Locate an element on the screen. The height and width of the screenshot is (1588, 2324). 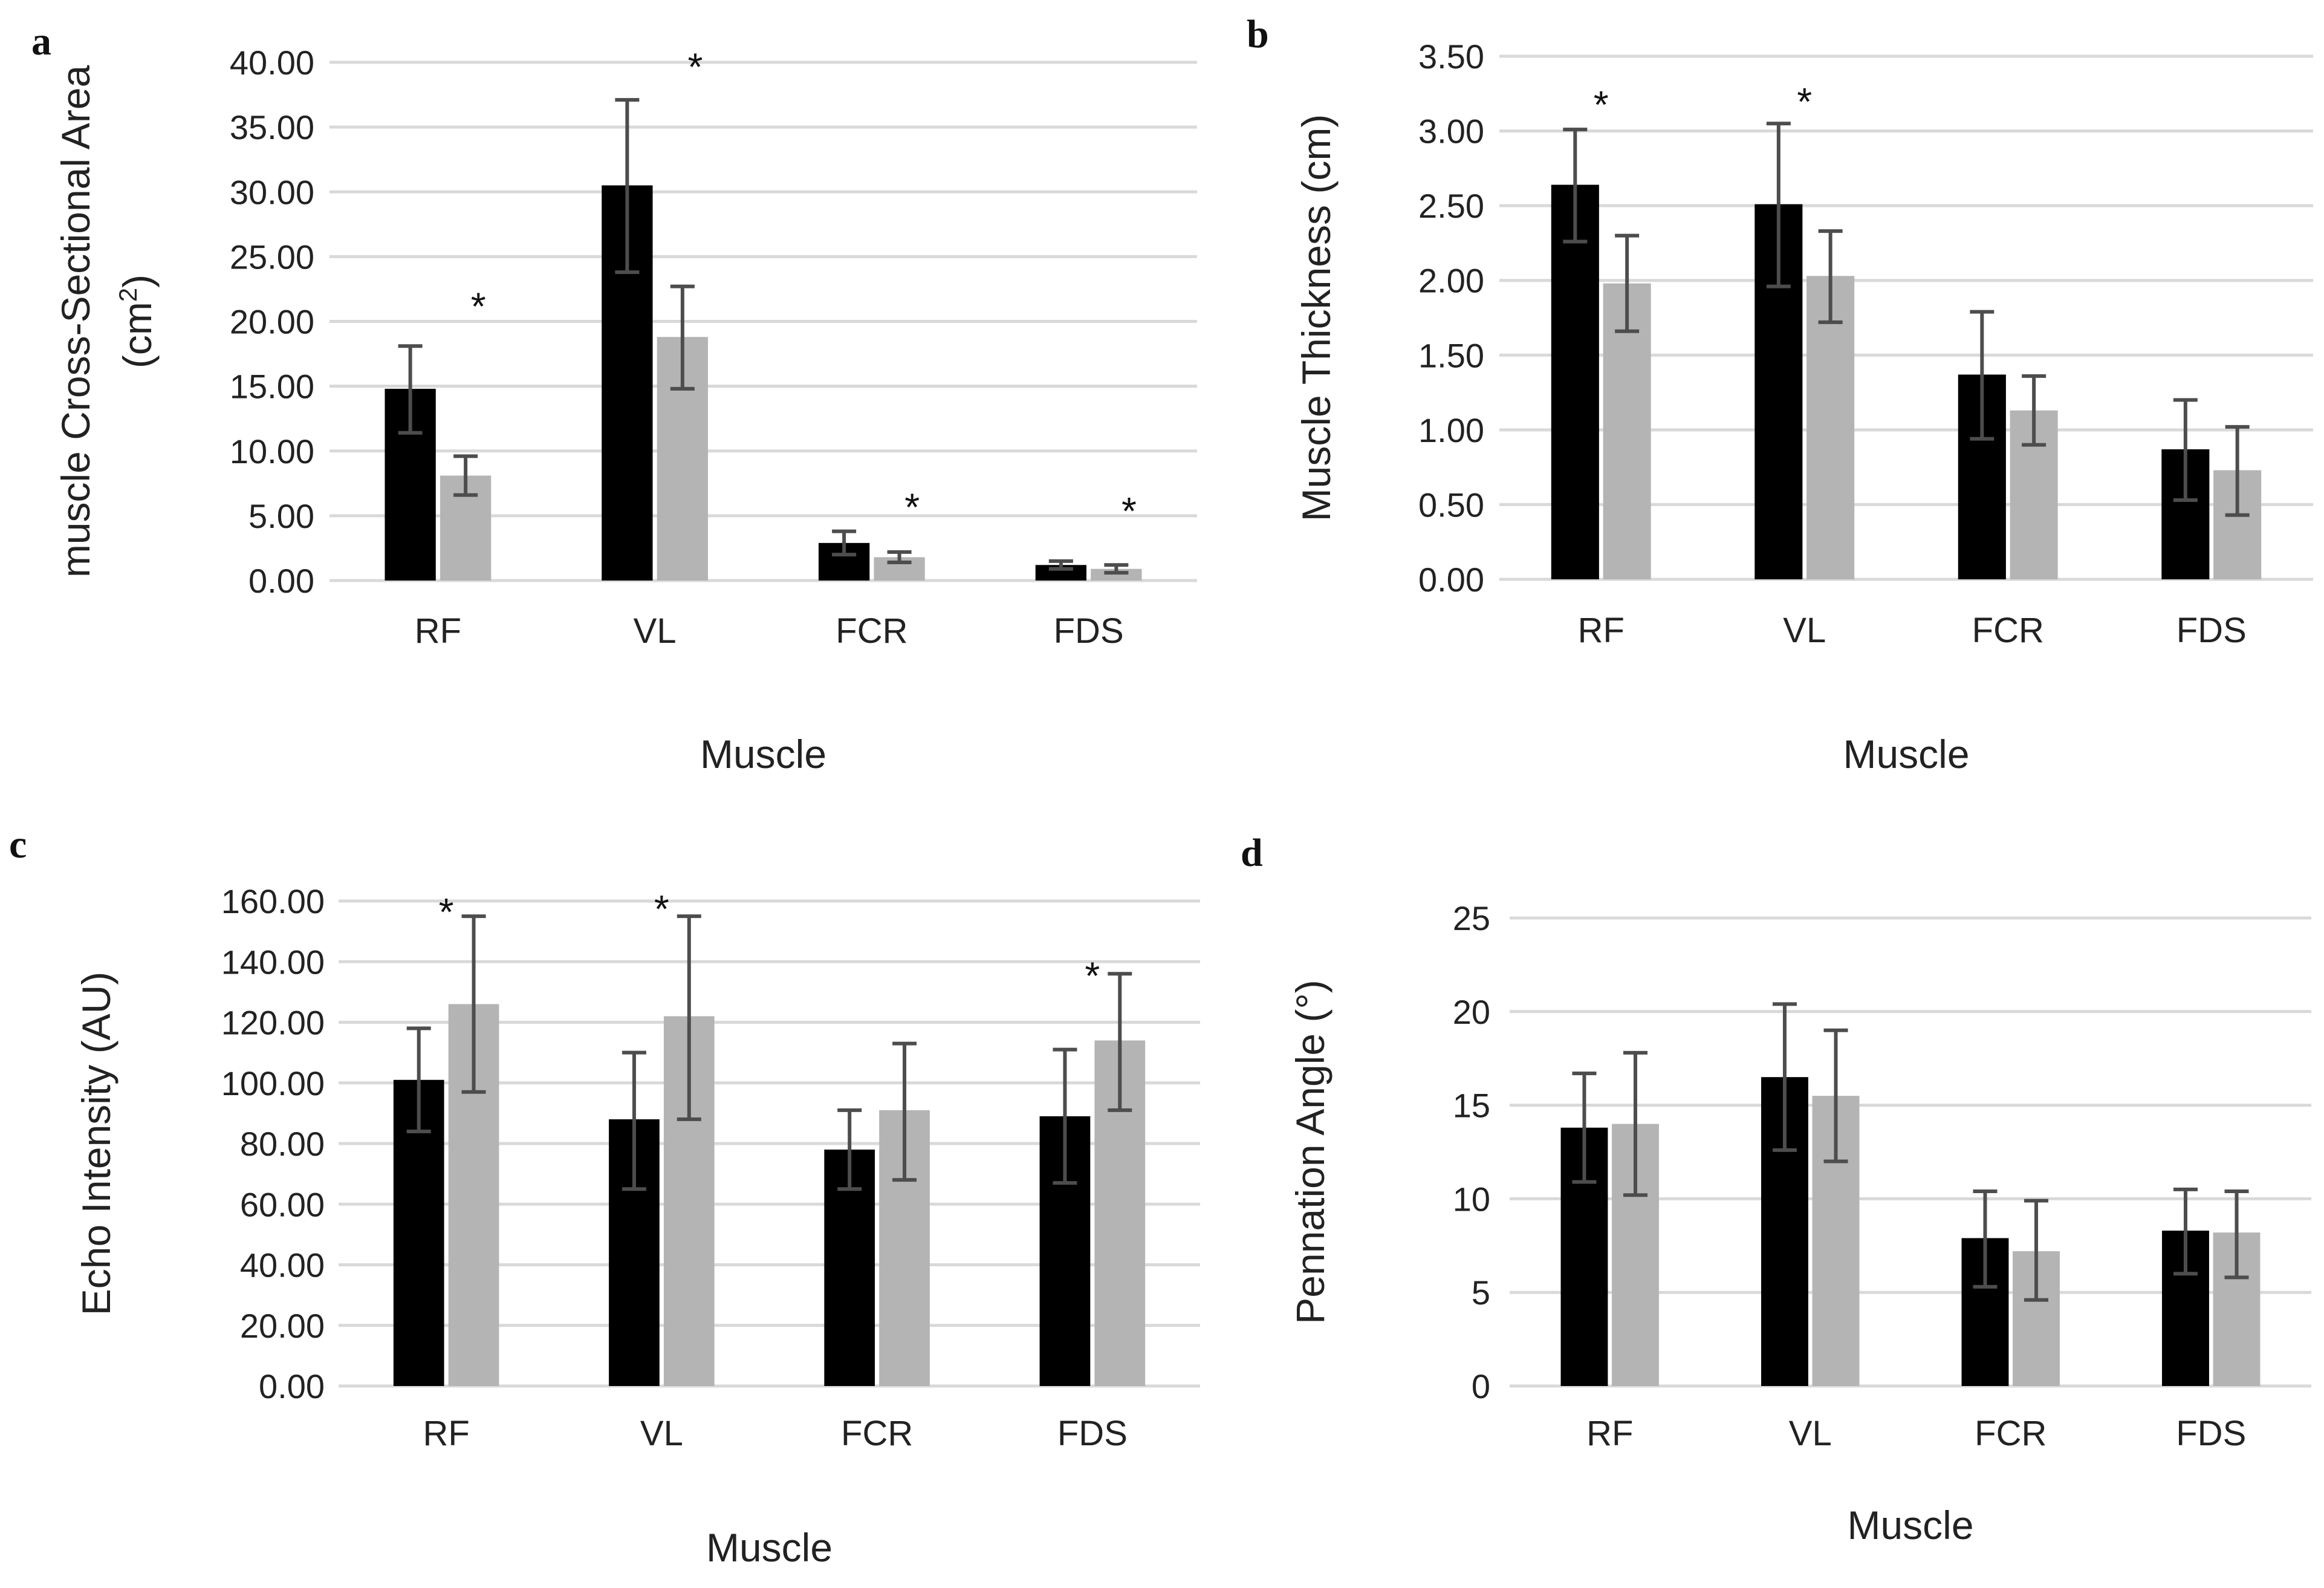
y-tick-label: 100.00 is located at coordinates (273, 1083).